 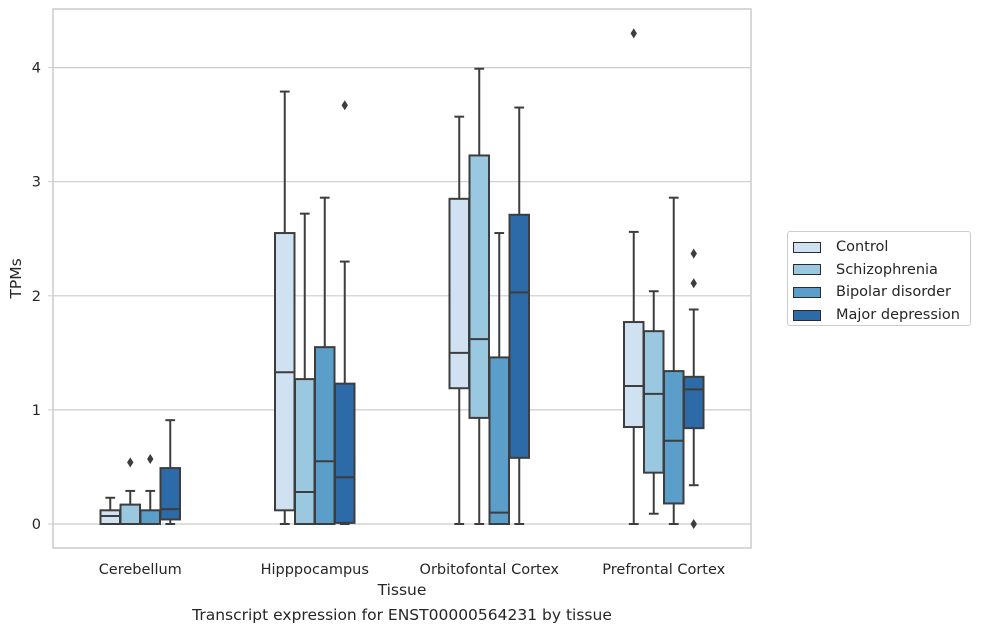 I want to click on outlier-point-schizophrenia, so click(x=130, y=462).